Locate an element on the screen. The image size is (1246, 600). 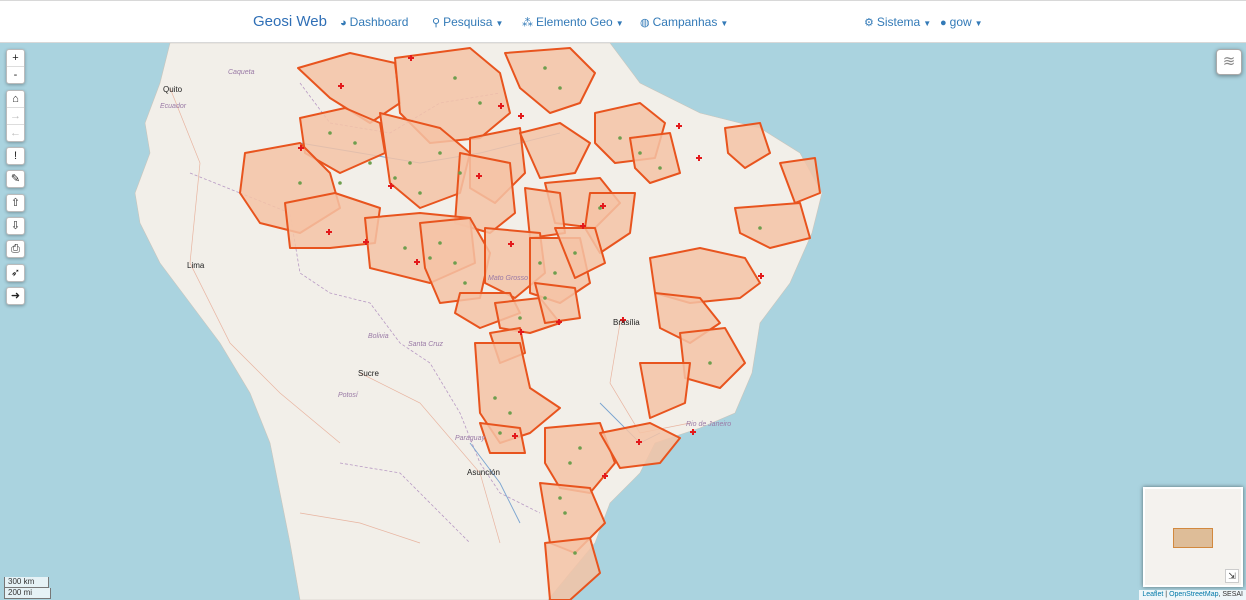
place-quito: Quito is located at coordinates (173, 89).